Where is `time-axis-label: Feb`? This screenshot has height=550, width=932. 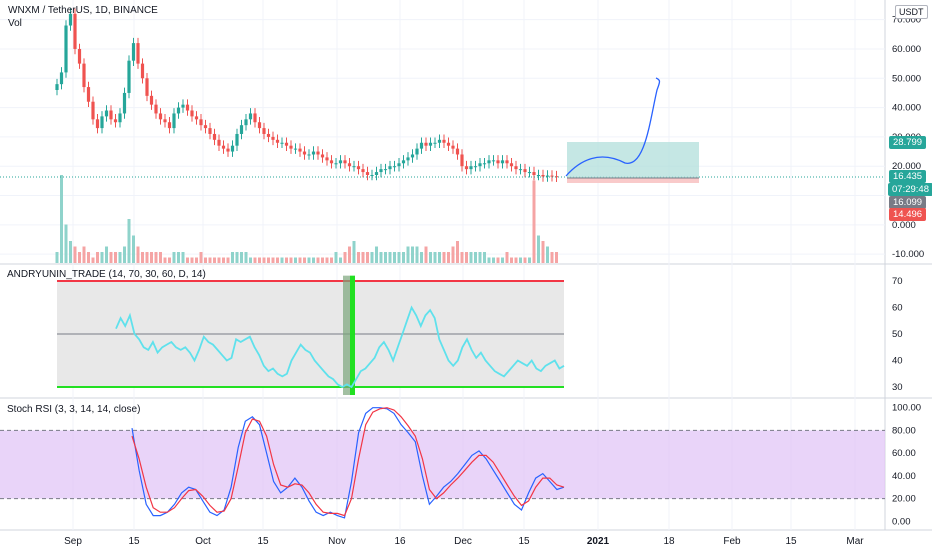
time-axis-label: Feb is located at coordinates (732, 541).